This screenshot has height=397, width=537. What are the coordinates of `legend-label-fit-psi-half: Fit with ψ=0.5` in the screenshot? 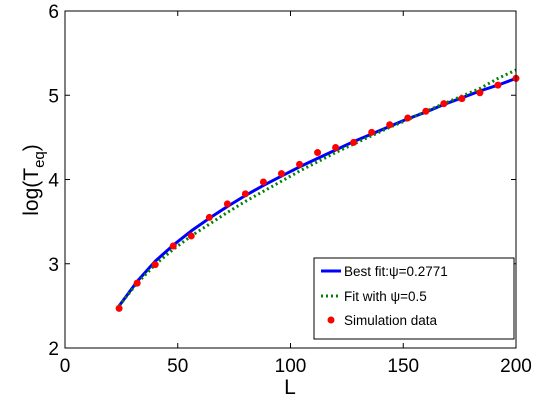 It's located at (385, 296).